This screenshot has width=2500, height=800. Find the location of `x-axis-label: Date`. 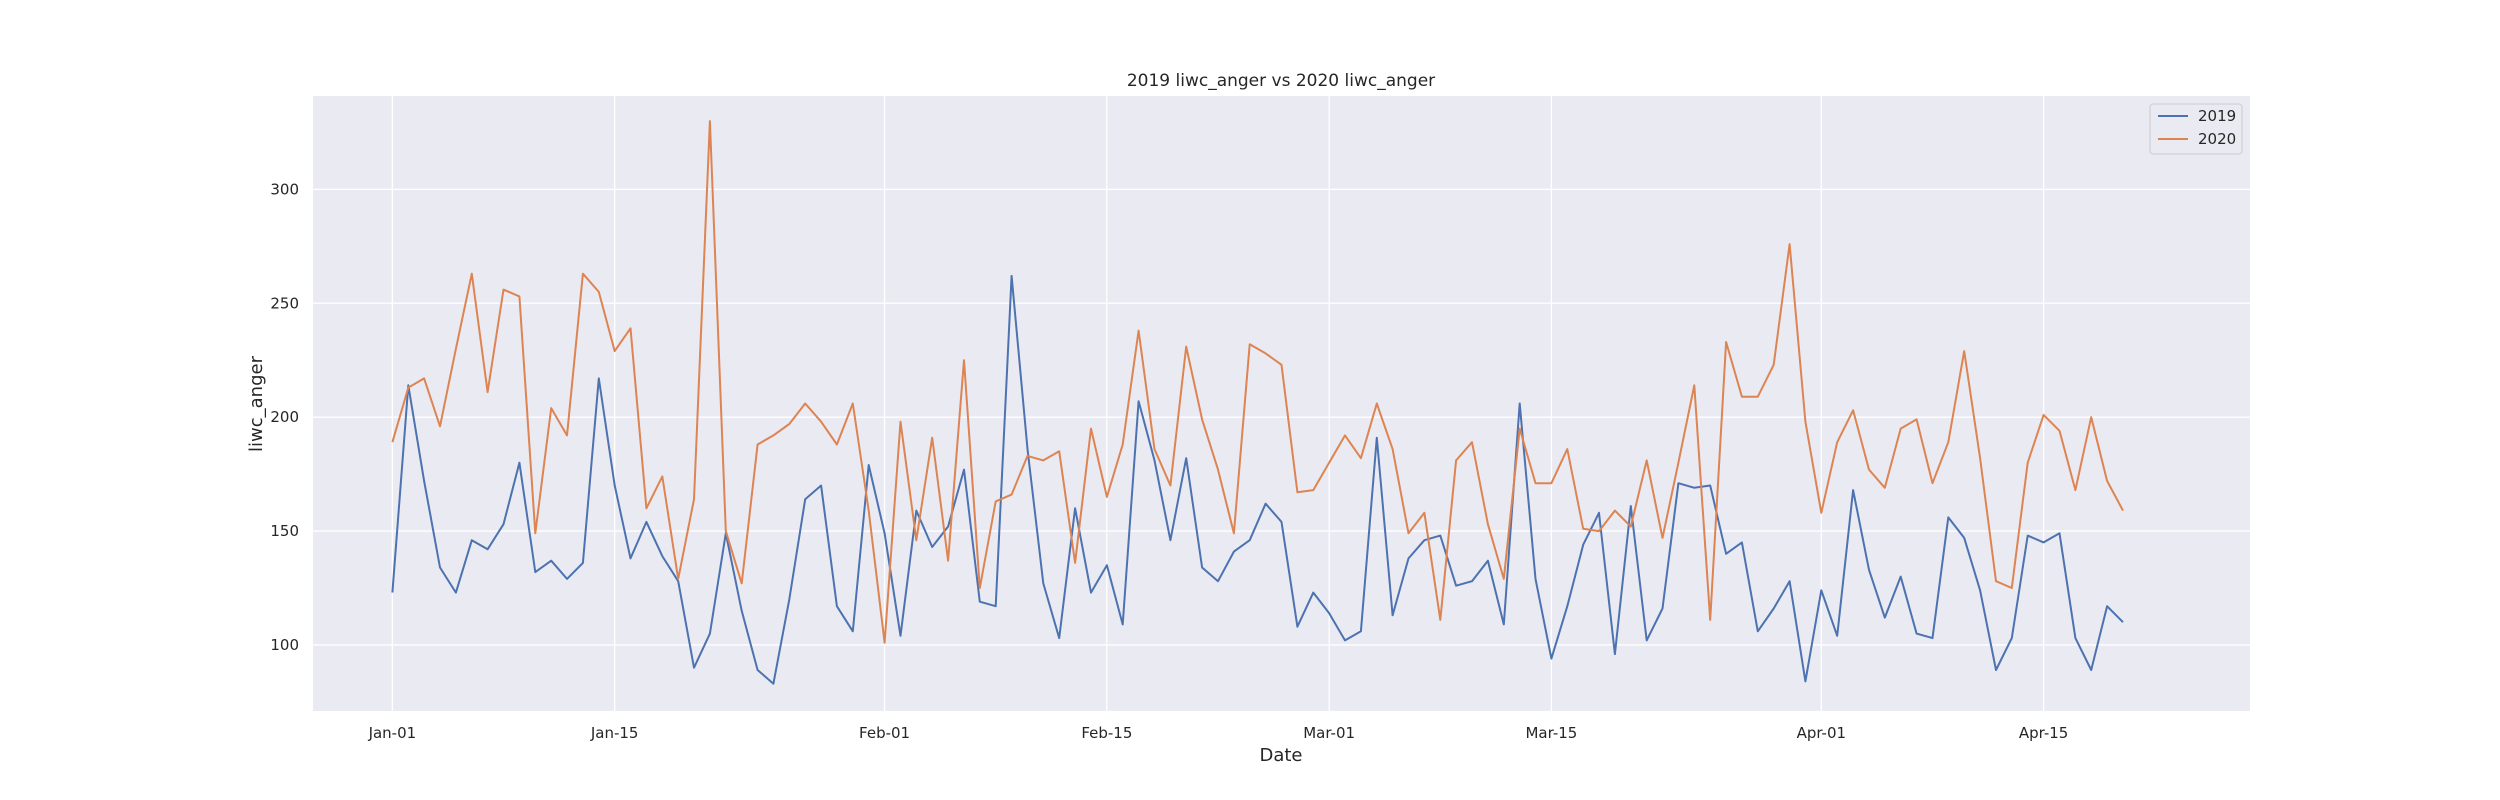

x-axis-label: Date is located at coordinates (1280, 755).